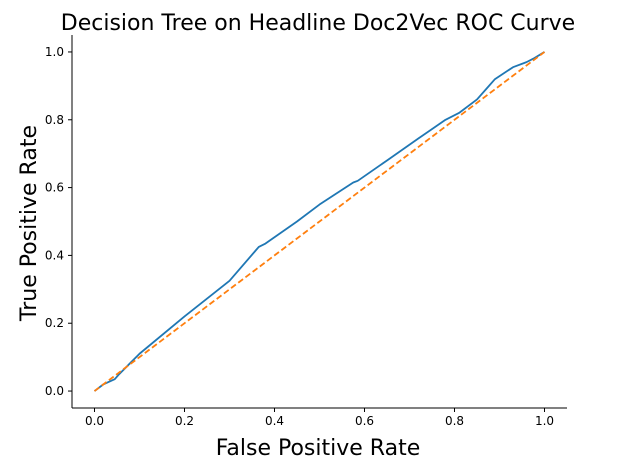  Describe the element at coordinates (54, 188) in the screenshot. I see `y-tick-label: 0.6` at that location.